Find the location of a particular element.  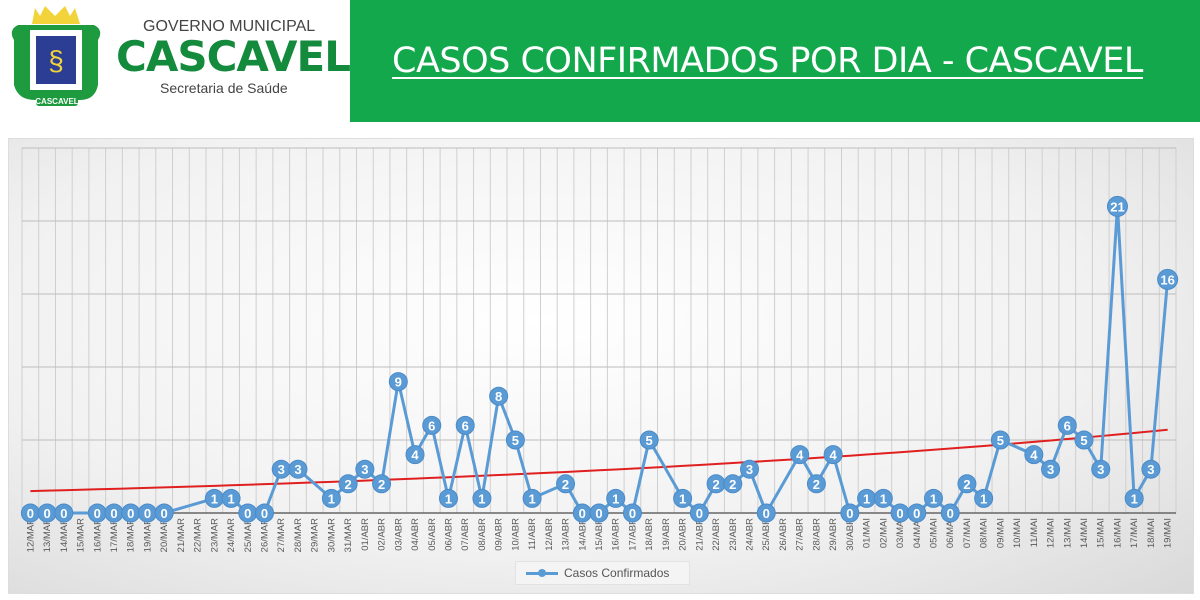

x-tick-label: 08/ABR is located at coordinates (482, 534).